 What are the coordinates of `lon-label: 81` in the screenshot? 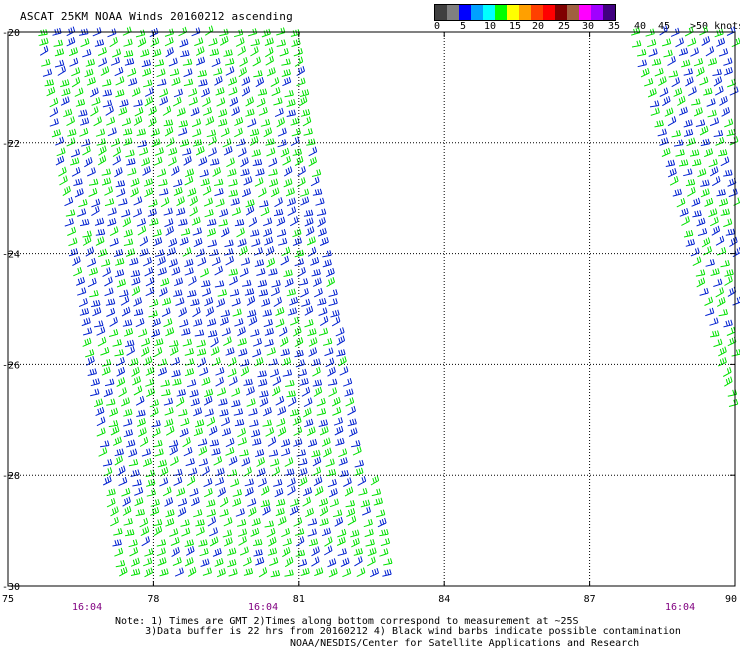 It's located at (299, 599).